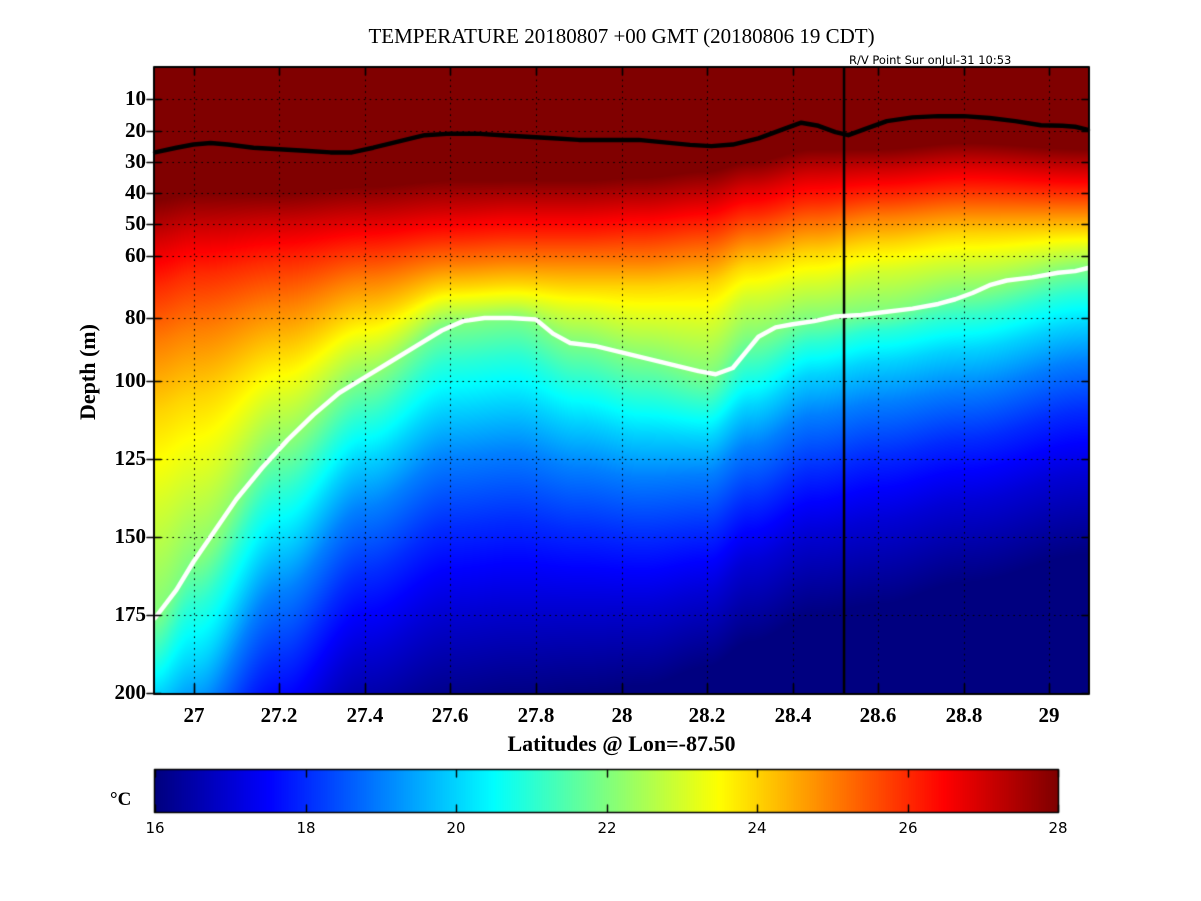  Describe the element at coordinates (155, 828) in the screenshot. I see `colorbar-tick-label: 16` at that location.